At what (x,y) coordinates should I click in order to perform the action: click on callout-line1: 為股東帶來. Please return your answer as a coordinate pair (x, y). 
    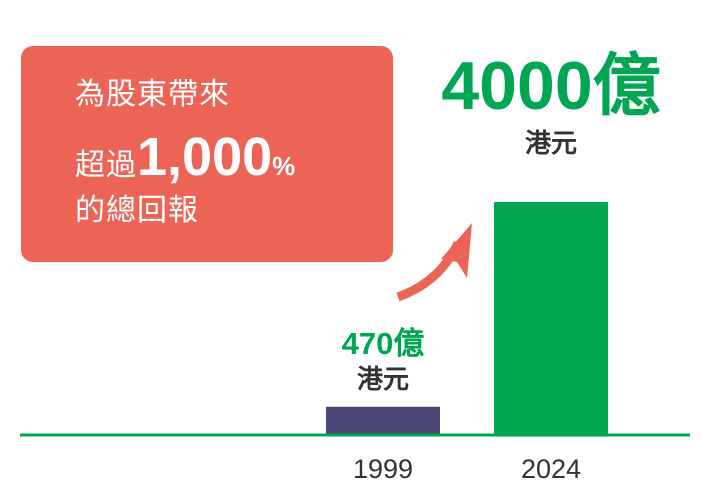
    Looking at the image, I should click on (152, 94).